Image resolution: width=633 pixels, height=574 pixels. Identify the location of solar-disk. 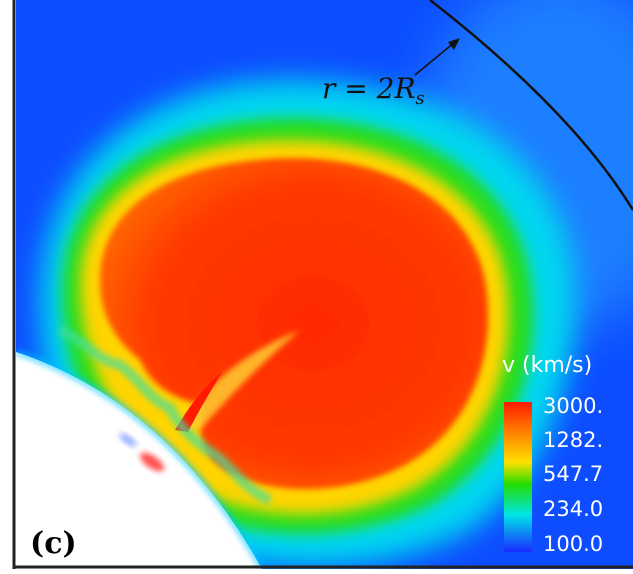
(139, 460).